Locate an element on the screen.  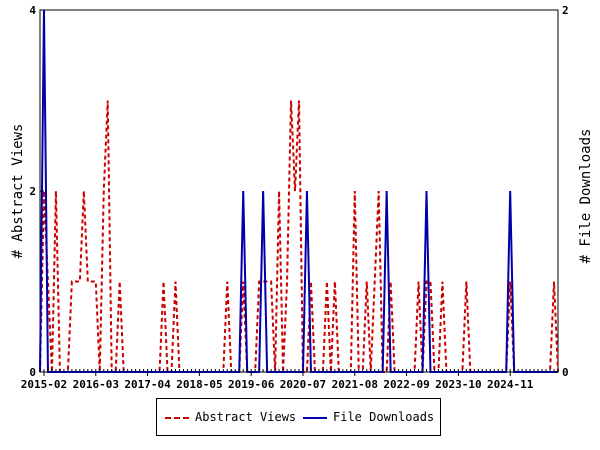
x-tick-label: 2016-03 is located at coordinates (96, 384).